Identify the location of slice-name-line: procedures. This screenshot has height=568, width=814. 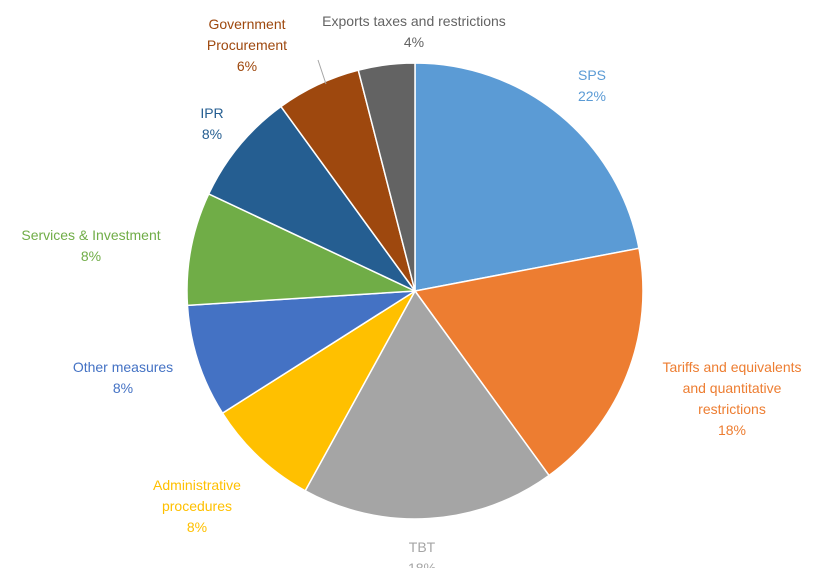
(197, 506).